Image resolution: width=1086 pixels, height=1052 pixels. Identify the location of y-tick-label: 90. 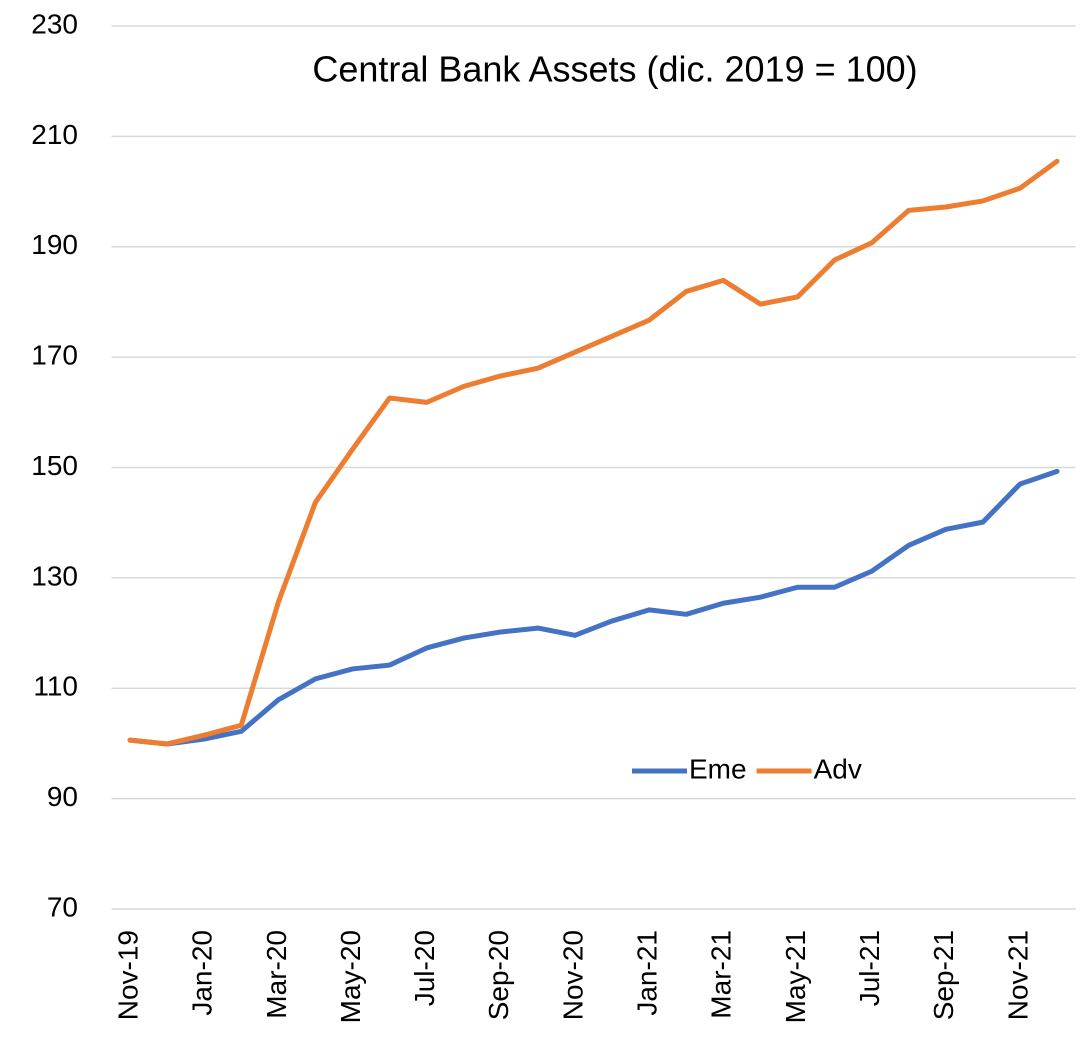
(62, 796).